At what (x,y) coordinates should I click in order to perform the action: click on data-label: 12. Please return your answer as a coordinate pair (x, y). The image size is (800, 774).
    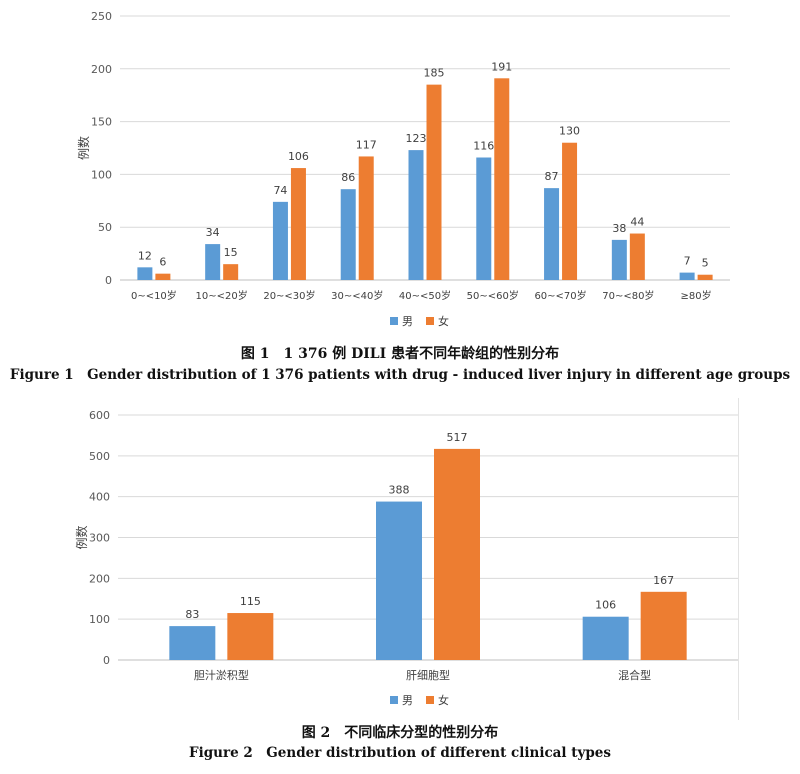
    Looking at the image, I should click on (145, 255).